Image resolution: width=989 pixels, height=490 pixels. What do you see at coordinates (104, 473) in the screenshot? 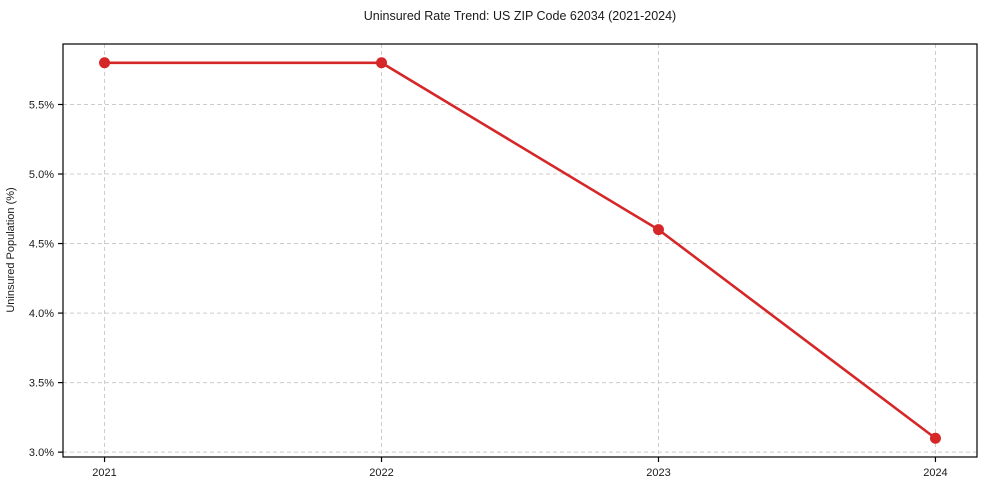
I see `x-tick-label: 2021` at bounding box center [104, 473].